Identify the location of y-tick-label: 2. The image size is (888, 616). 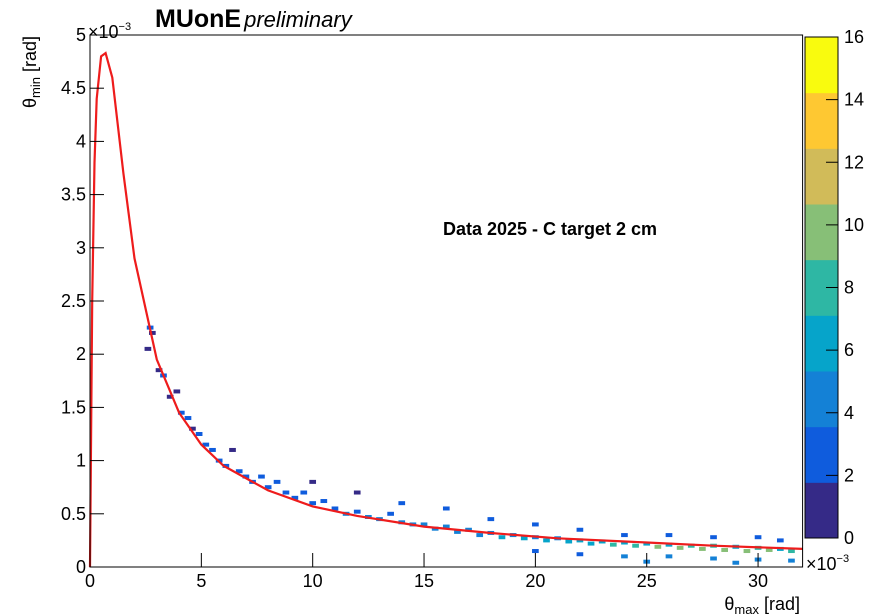
(81, 354).